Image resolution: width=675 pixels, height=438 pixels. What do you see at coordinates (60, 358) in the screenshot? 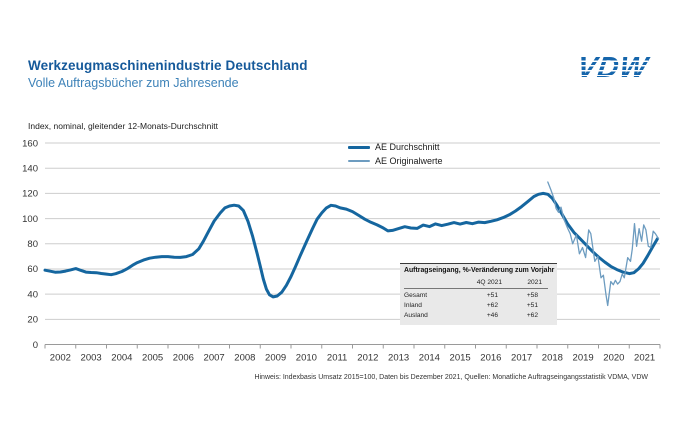
I see `svg-text: 2002` at bounding box center [60, 358].